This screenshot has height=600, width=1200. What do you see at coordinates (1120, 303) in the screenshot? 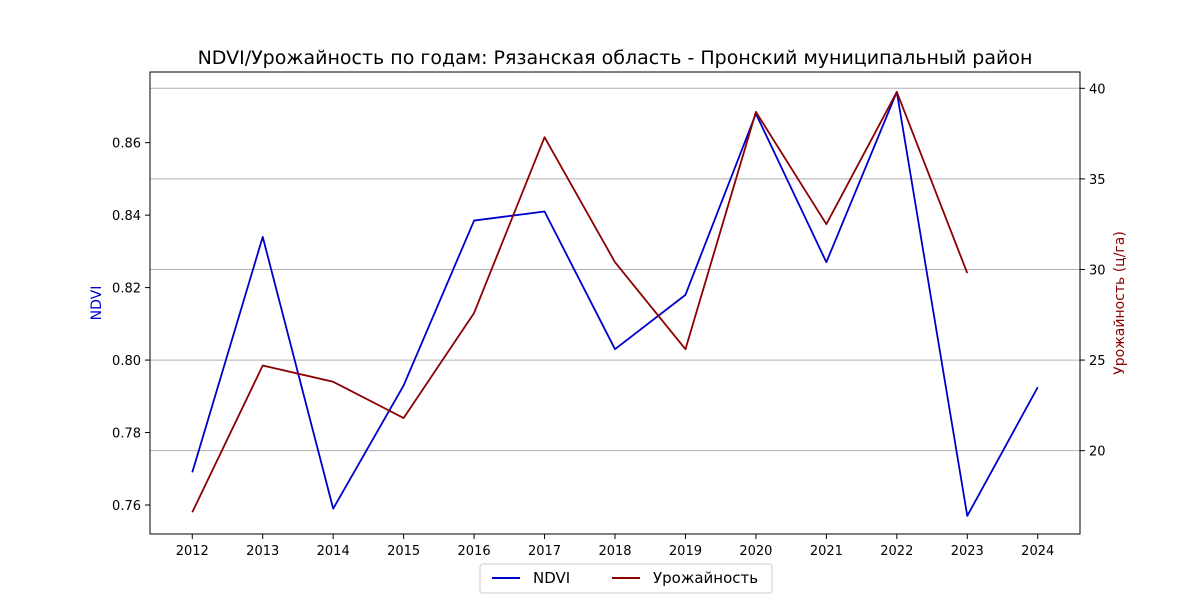
I see `right-axis-label: Урожайность (ц/га)` at bounding box center [1120, 303].